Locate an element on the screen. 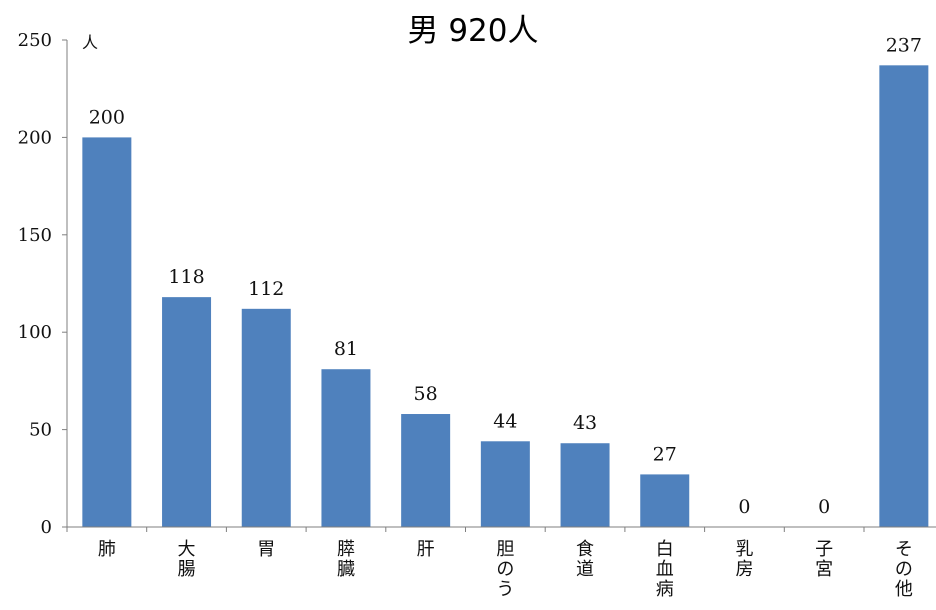 The image size is (936, 610). y-axis-unit: 人 is located at coordinates (90, 42).